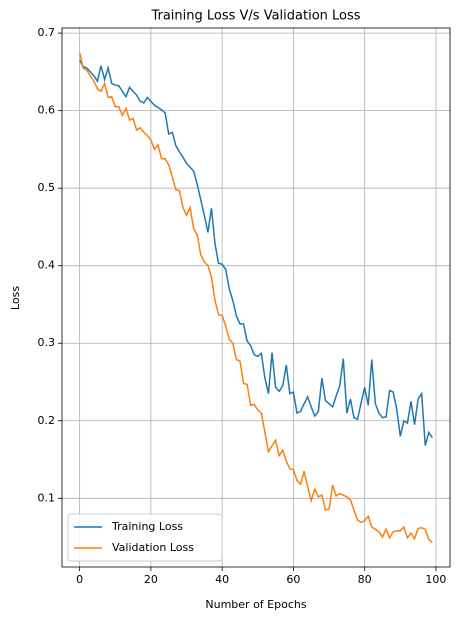 The height and width of the screenshot is (622, 458). What do you see at coordinates (147, 526) in the screenshot?
I see `legend-label: Training Loss` at bounding box center [147, 526].